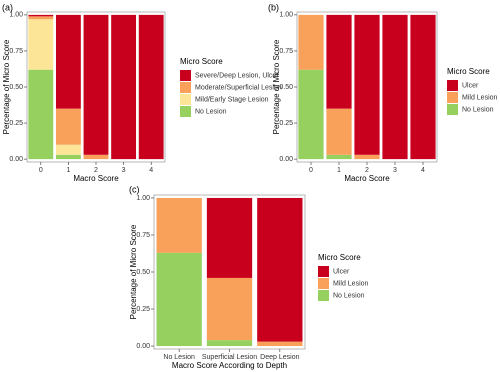 This screenshot has height=372, width=500. I want to click on panel-label: (b), so click(273, 7).